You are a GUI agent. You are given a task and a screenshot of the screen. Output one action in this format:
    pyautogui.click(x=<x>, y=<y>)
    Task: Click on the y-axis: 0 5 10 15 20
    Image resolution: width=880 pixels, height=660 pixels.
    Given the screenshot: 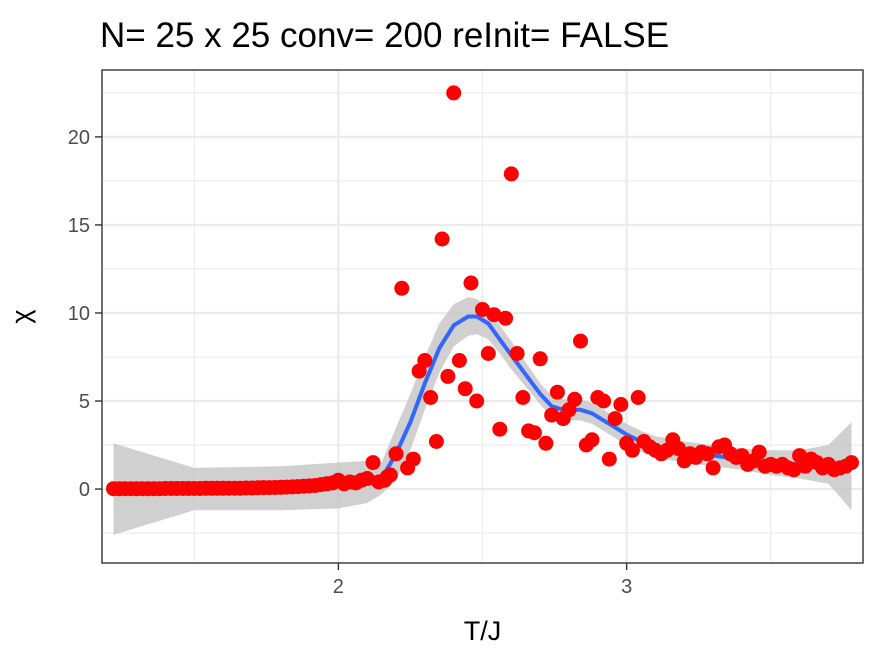 What is the action you would take?
    pyautogui.click(x=85, y=314)
    